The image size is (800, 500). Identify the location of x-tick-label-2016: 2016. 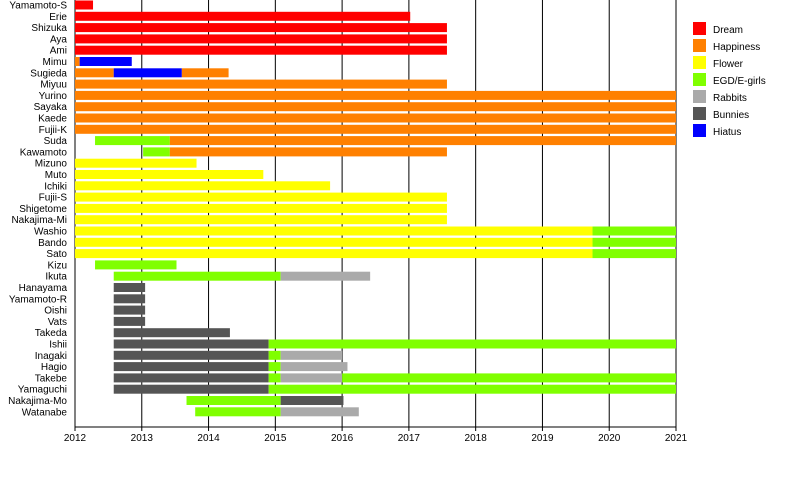
(342, 438).